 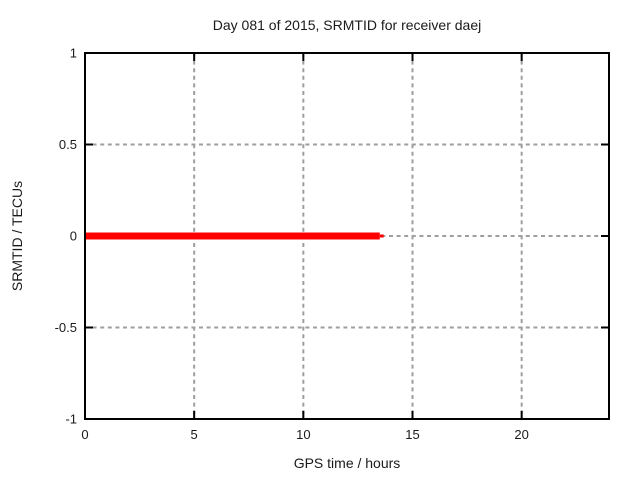 What do you see at coordinates (303, 434) in the screenshot?
I see `x-tick-label: 10` at bounding box center [303, 434].